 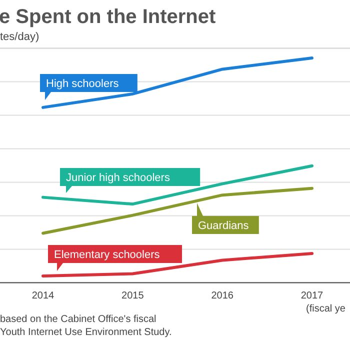 What do you see at coordinates (20, 37) in the screenshot?
I see `y-axis-title: tes/day)` at bounding box center [20, 37].